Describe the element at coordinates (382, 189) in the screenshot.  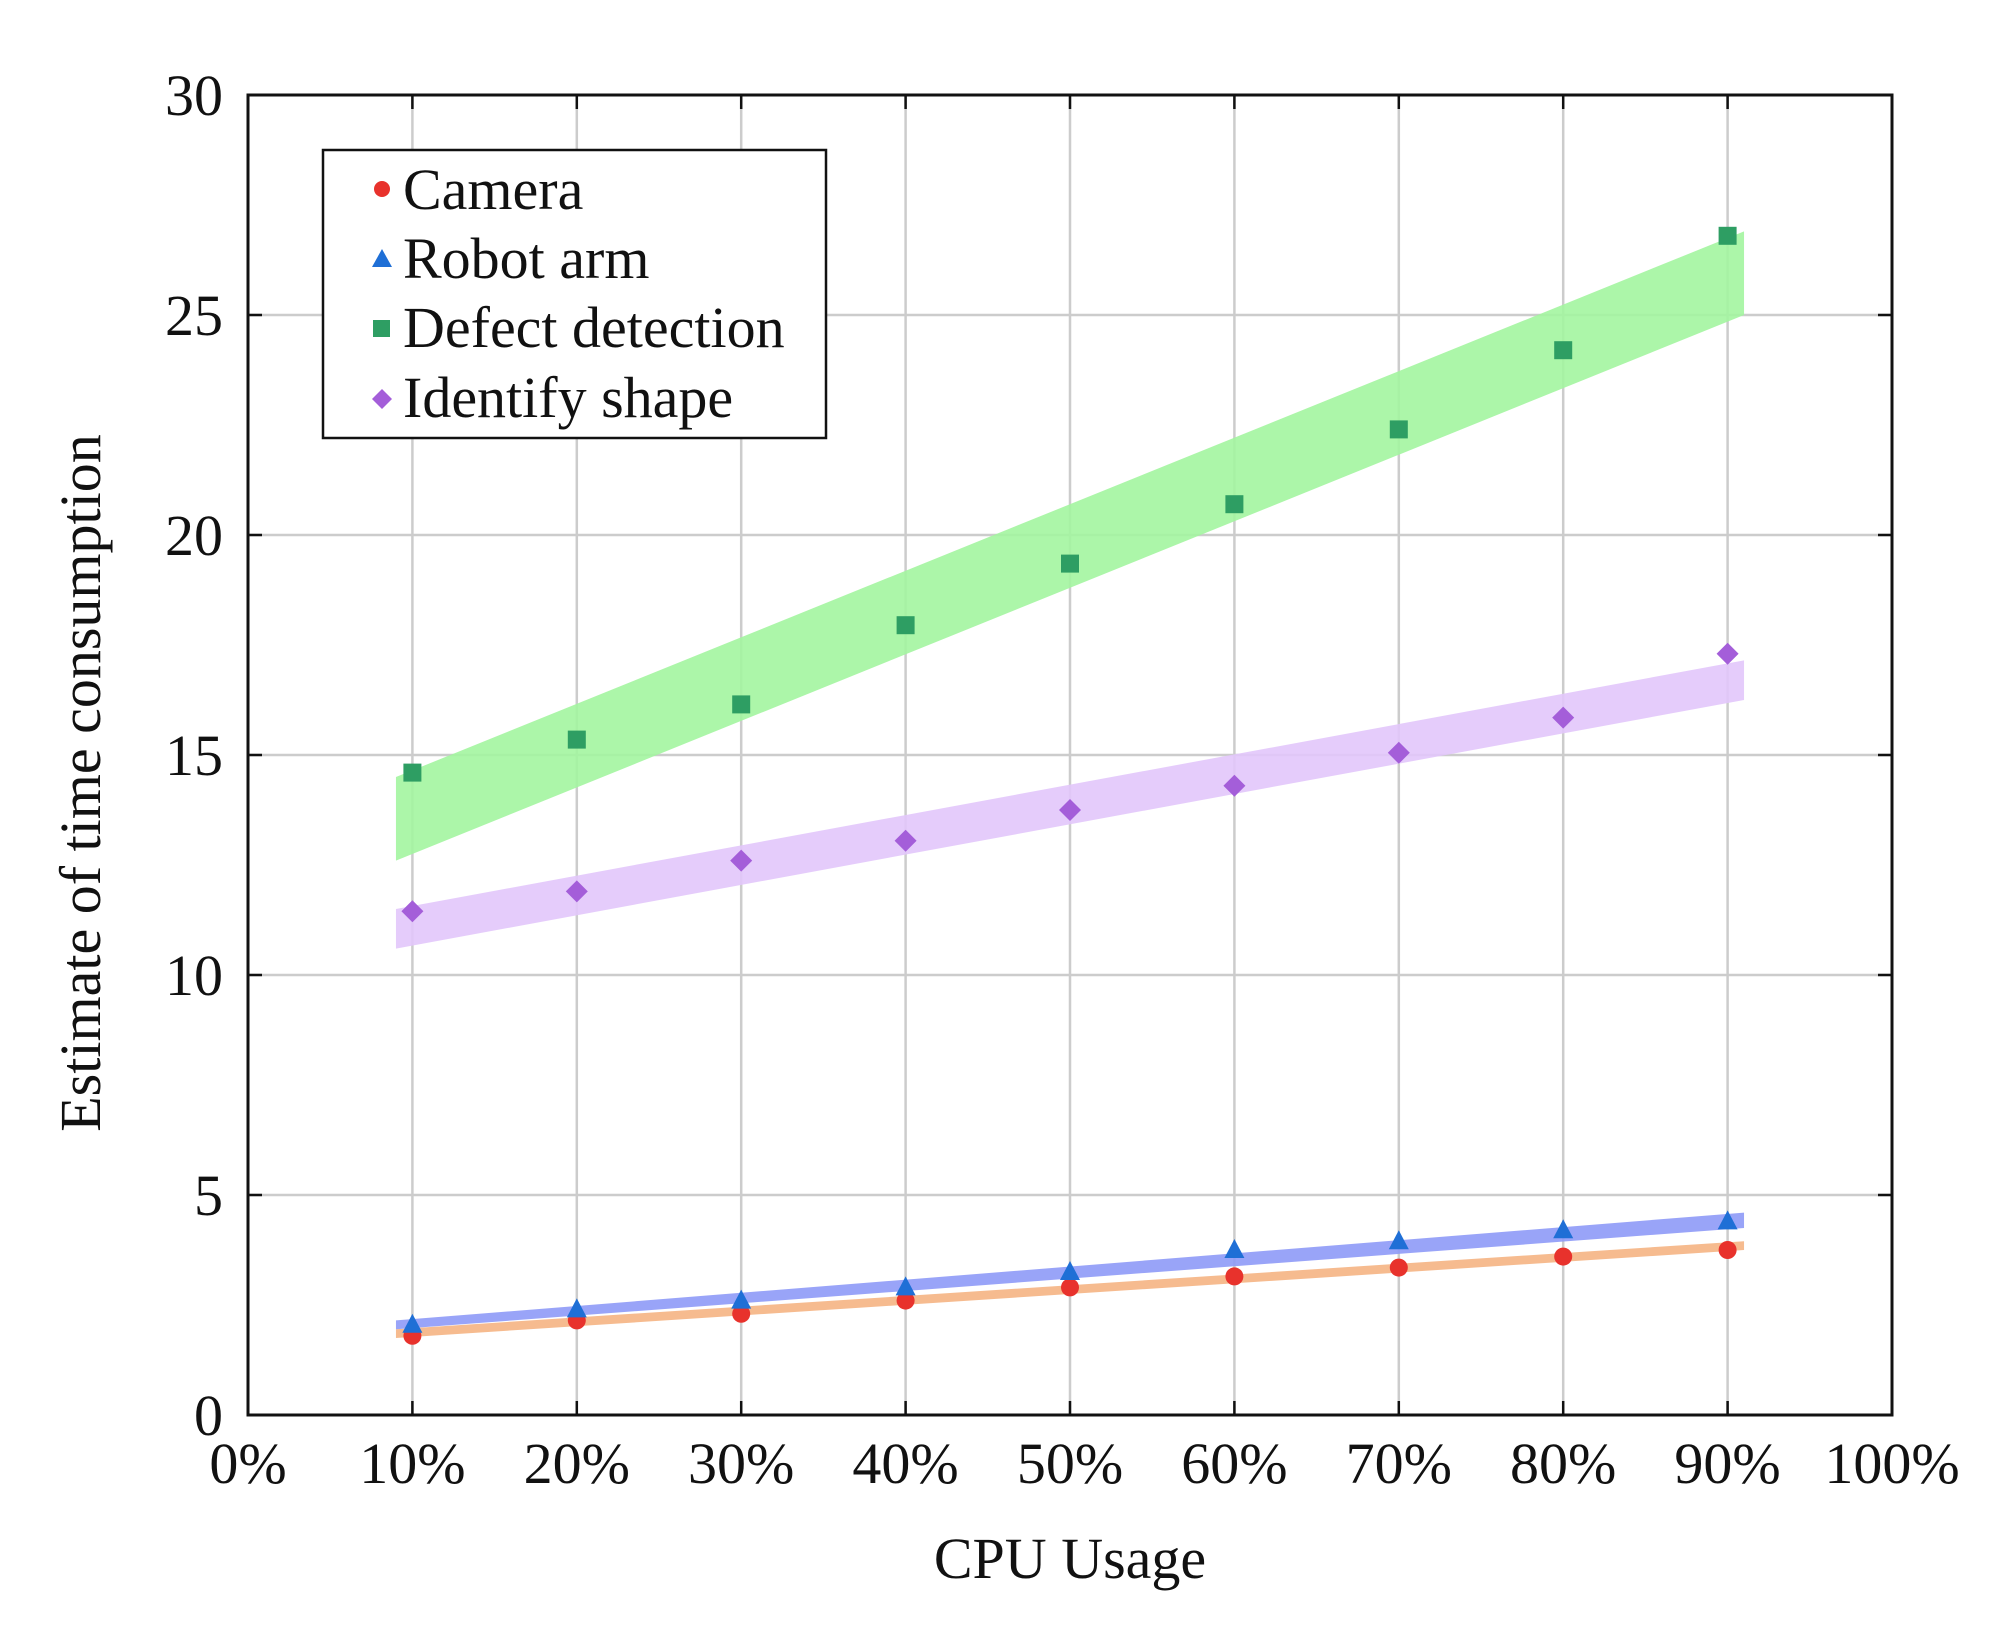
I see `camera-marker-icon` at that location.